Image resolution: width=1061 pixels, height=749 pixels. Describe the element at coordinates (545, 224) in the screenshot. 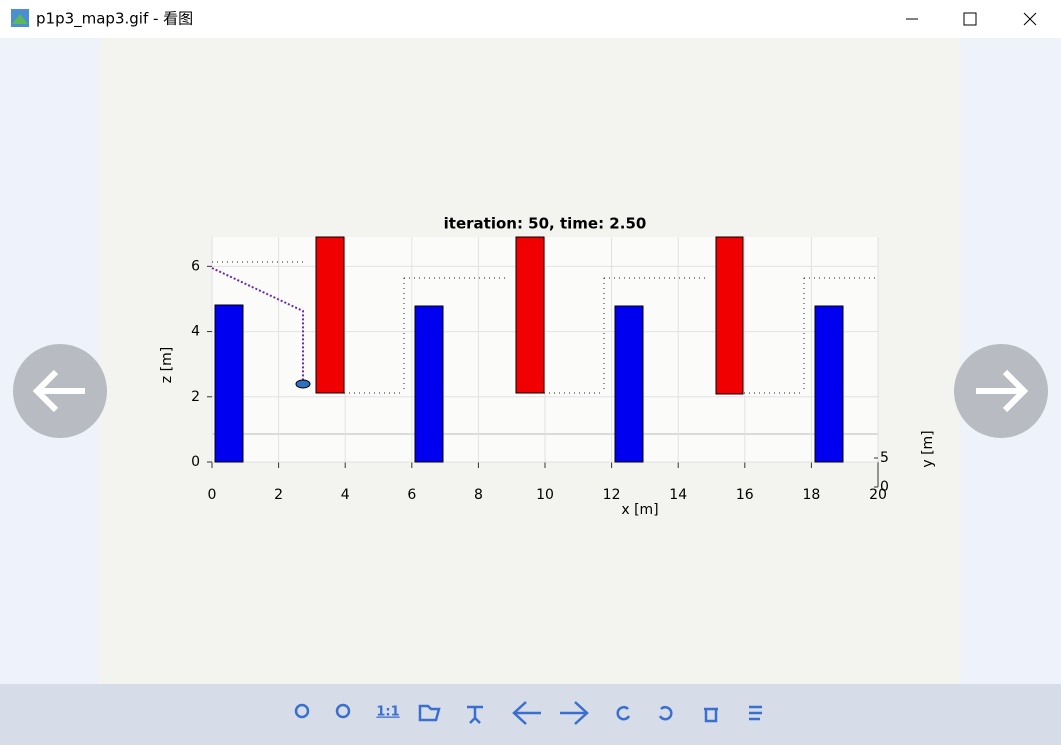

I see `plot-title: iteration: 50, time: 2.50` at that location.